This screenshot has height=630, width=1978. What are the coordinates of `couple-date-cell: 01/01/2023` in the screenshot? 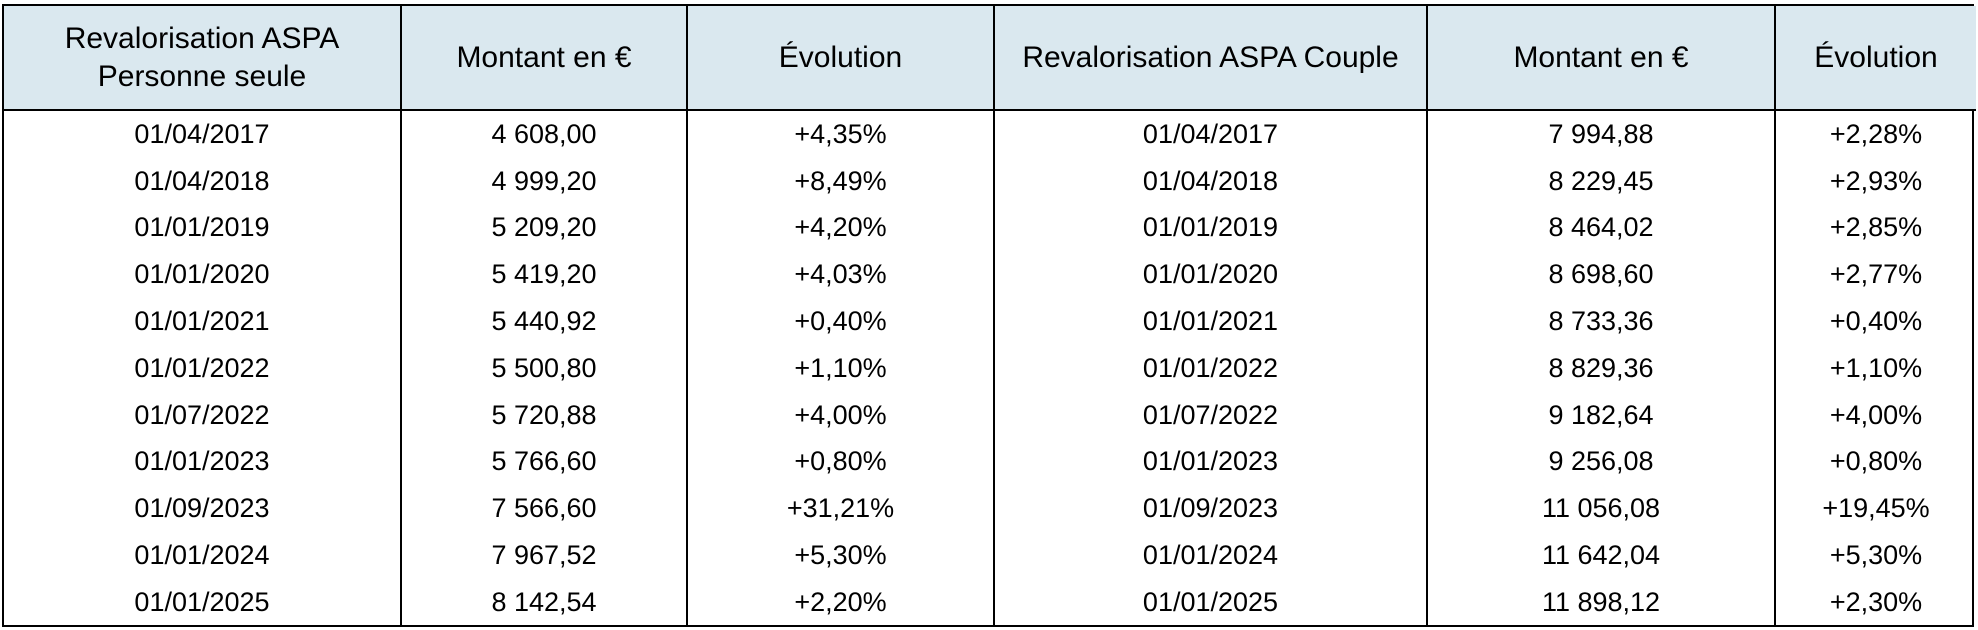 It's located at (1210, 462).